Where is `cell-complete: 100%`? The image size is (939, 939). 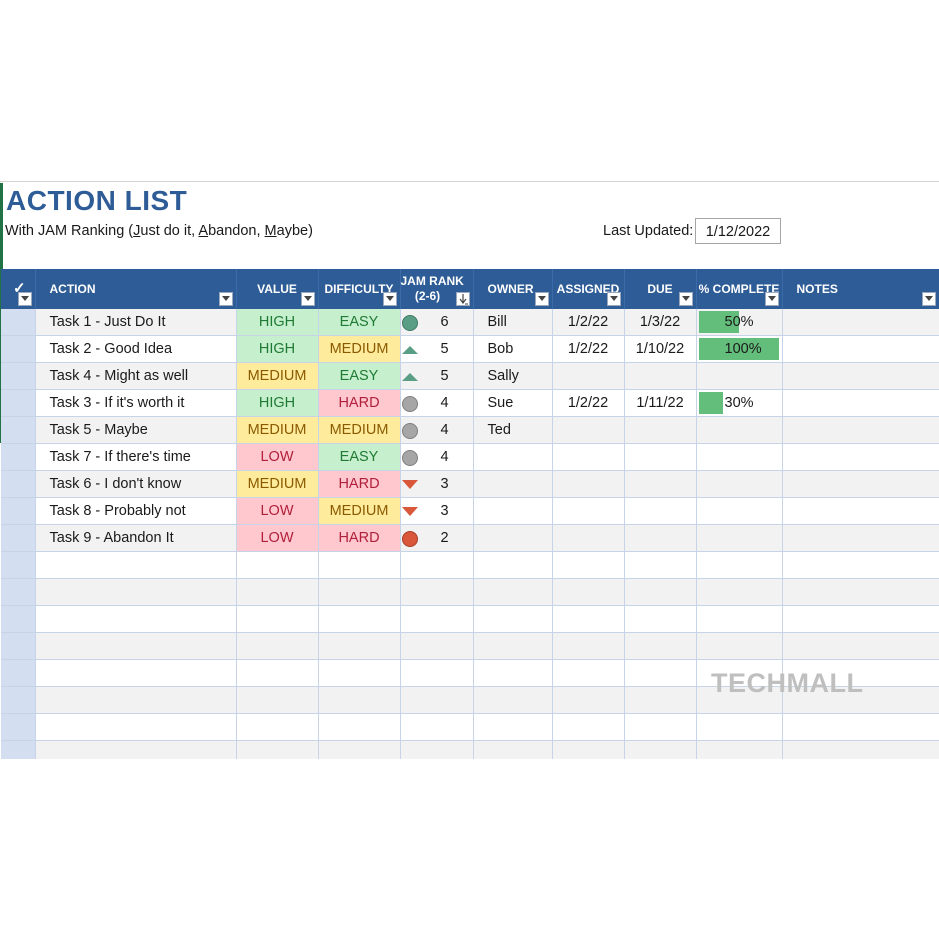 cell-complete: 100% is located at coordinates (739, 349).